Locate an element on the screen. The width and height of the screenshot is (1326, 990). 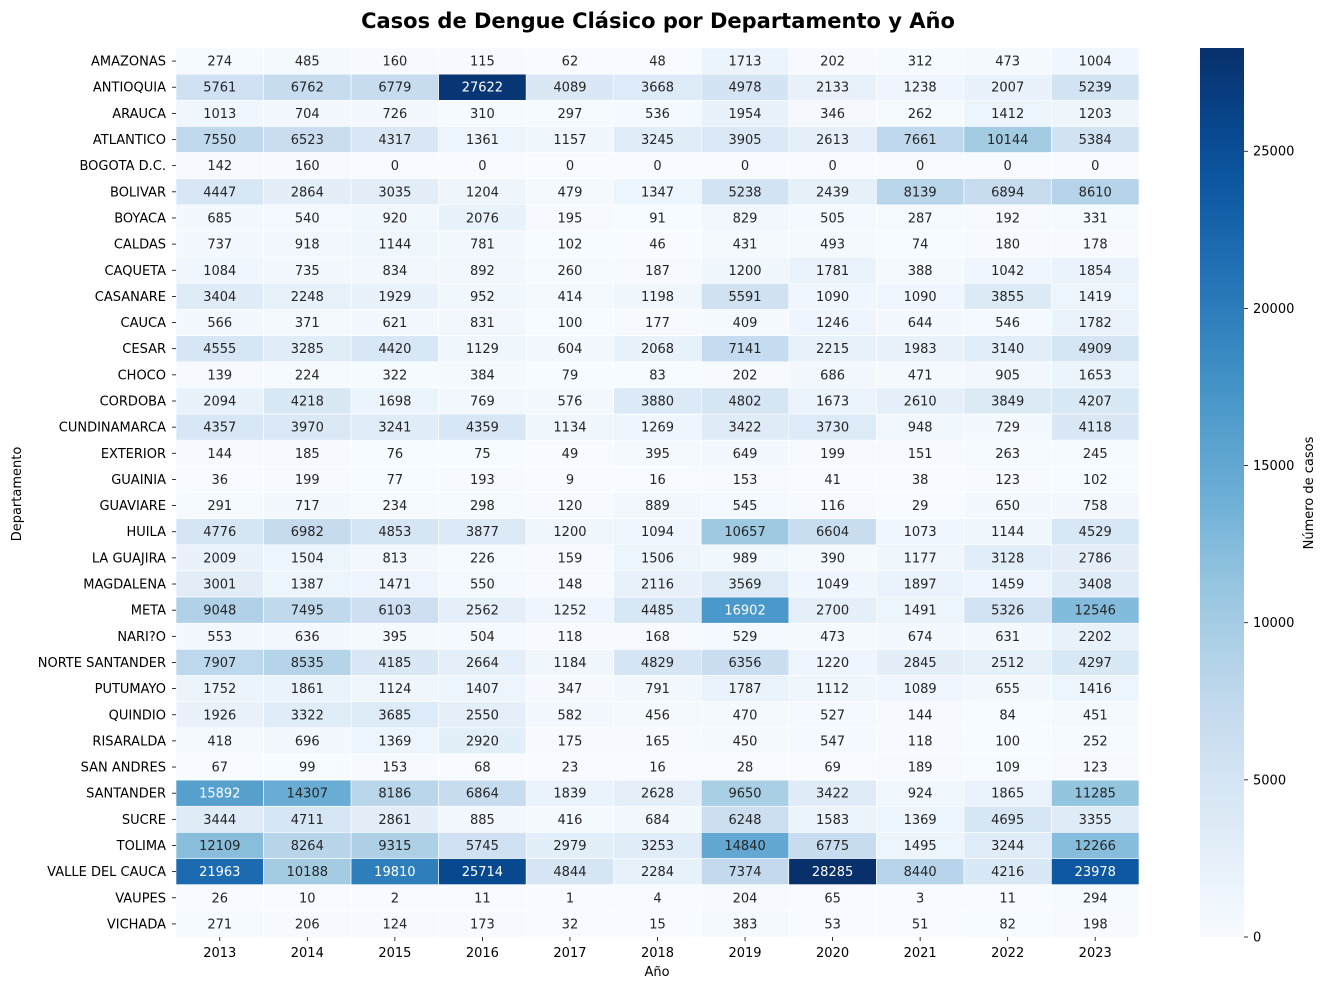
cell-value-label: 2786 is located at coordinates (1095, 558).